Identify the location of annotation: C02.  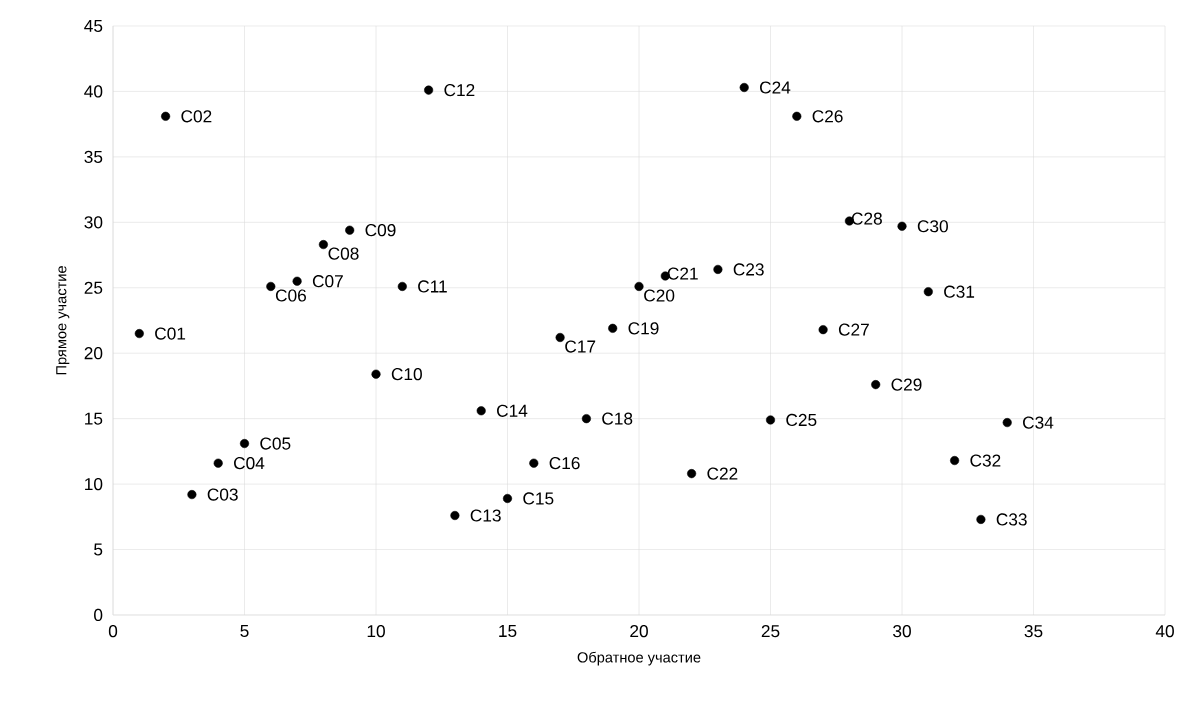
(196, 116).